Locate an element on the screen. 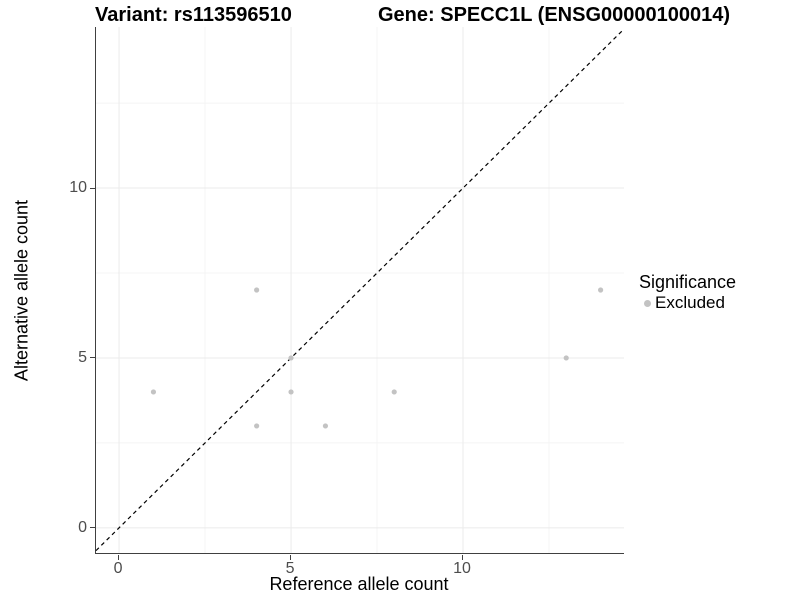 The height and width of the screenshot is (600, 800). legend-title: Significance is located at coordinates (688, 282).